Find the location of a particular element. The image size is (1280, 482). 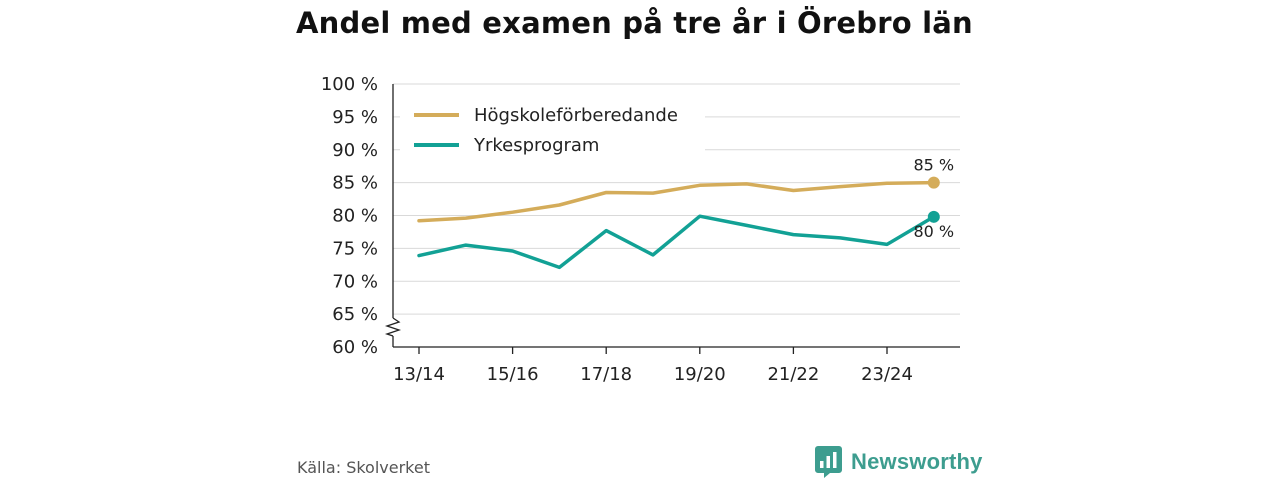

x-tick-label: 15/16 is located at coordinates (513, 374).